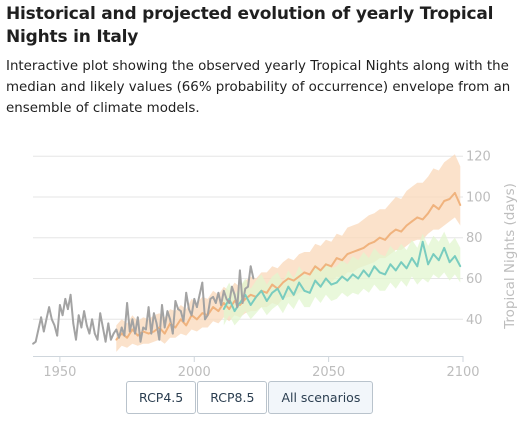  What do you see at coordinates (438, 209) in the screenshot?
I see `rcp85-point-2091` at bounding box center [438, 209].